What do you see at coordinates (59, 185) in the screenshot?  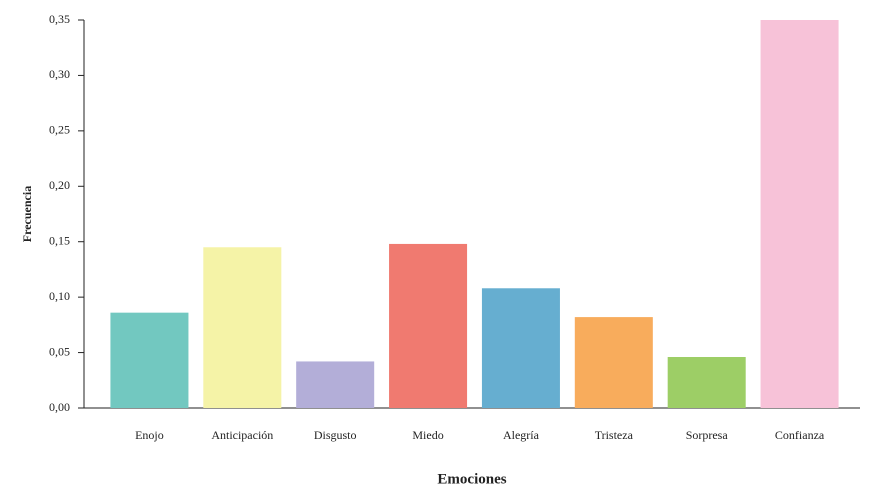 I see `y-tick-label: 0,20` at bounding box center [59, 185].